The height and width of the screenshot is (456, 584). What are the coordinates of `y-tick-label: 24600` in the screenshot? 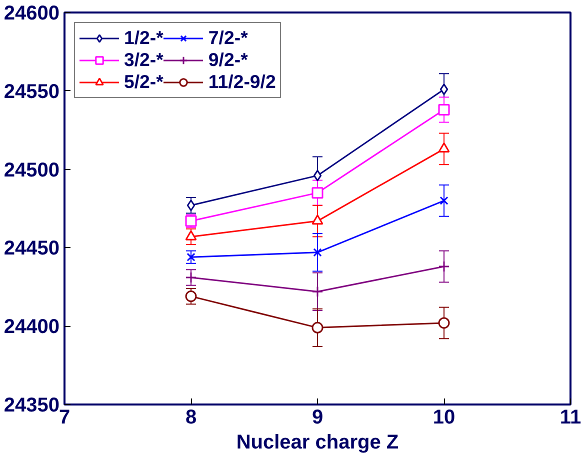 It's located at (32, 13).